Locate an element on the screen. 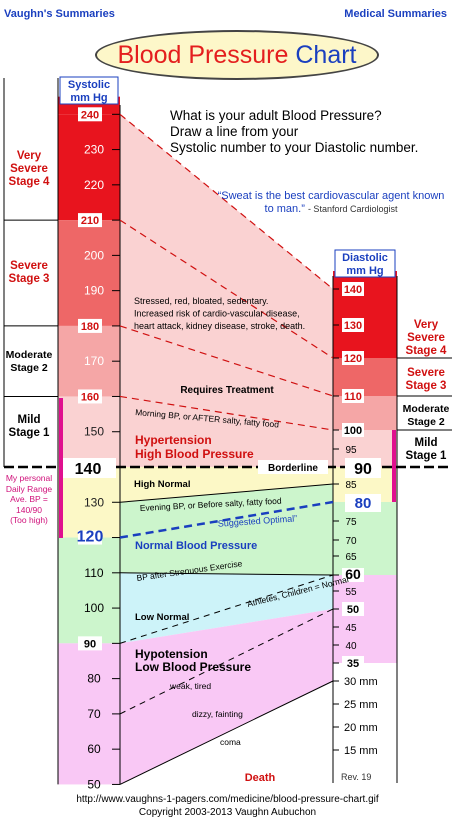 The width and height of the screenshot is (455, 825). systolic-tick-110: 110 is located at coordinates (93, 573).